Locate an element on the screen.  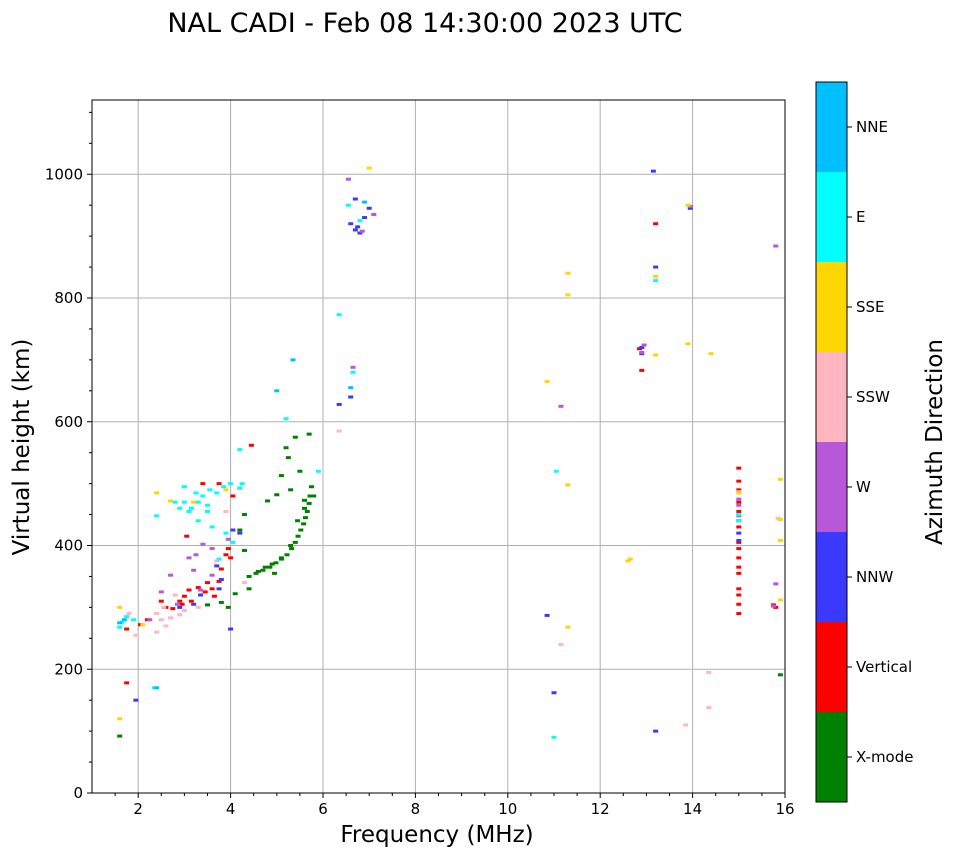
colorbar-category-label: SSE is located at coordinates (870, 307).